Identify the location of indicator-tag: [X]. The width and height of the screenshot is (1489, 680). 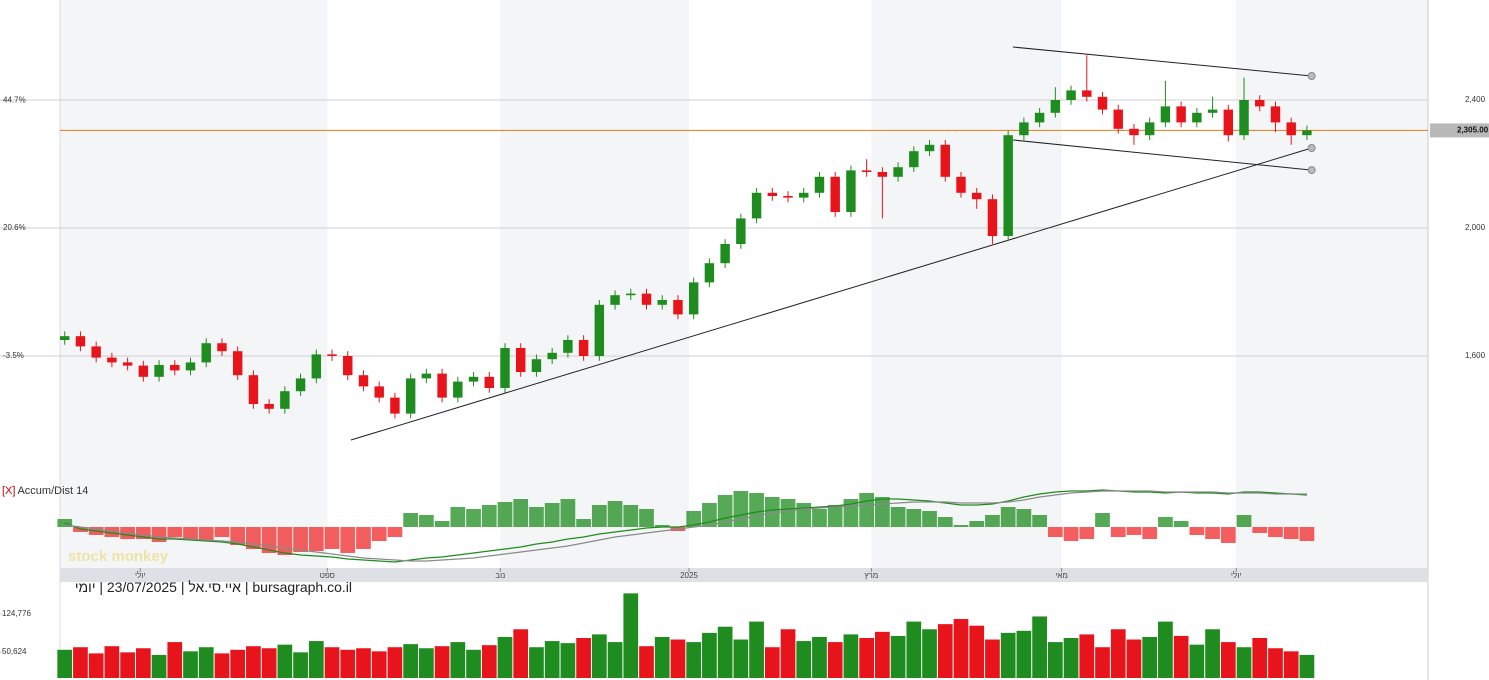
(8, 491).